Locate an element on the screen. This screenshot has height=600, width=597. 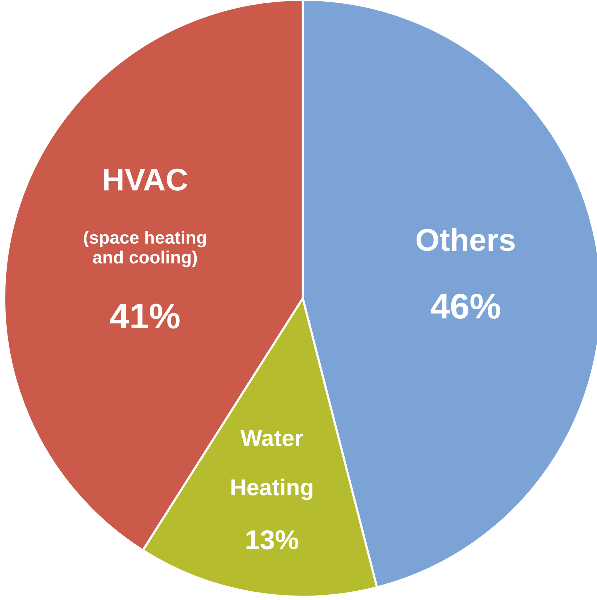
category-label: HVAC (space heating and cooling) is located at coordinates (145, 218).